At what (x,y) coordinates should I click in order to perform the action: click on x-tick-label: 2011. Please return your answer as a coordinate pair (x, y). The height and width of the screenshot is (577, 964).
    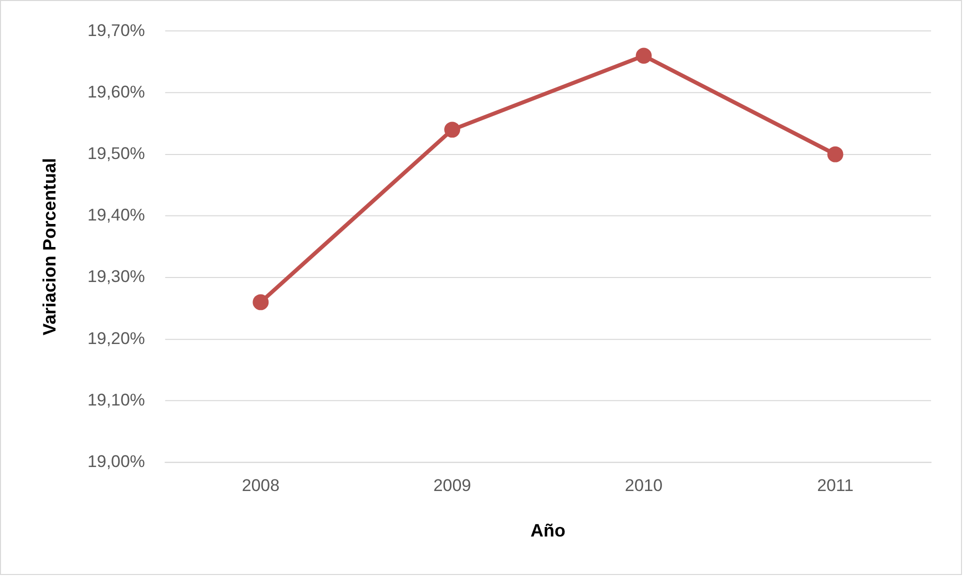
    Looking at the image, I should click on (835, 486).